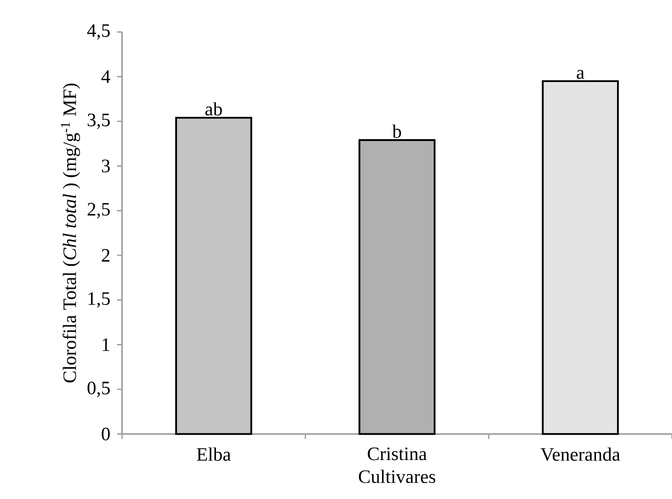  I want to click on x-tick-label: Elba, so click(213, 454).